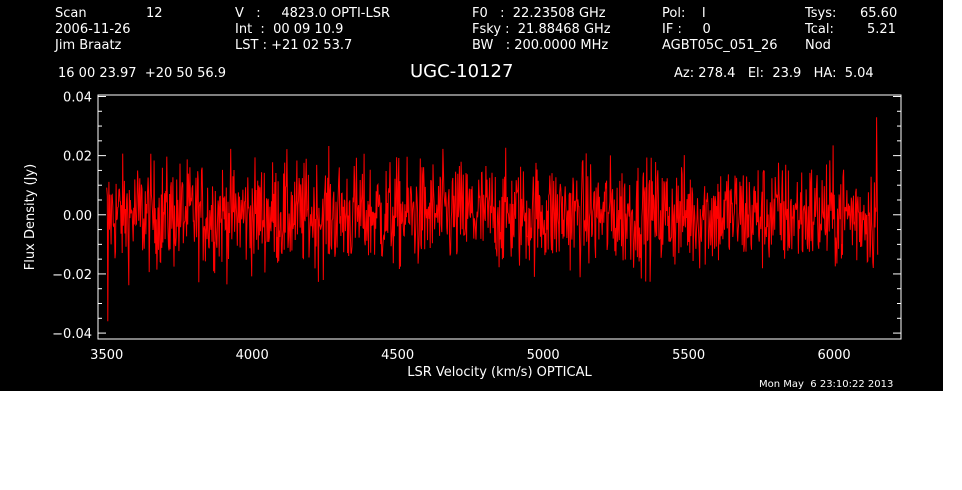 The image size is (962, 490). What do you see at coordinates (821, 13) in the screenshot?
I see `tsys-label: Tsys:` at bounding box center [821, 13].